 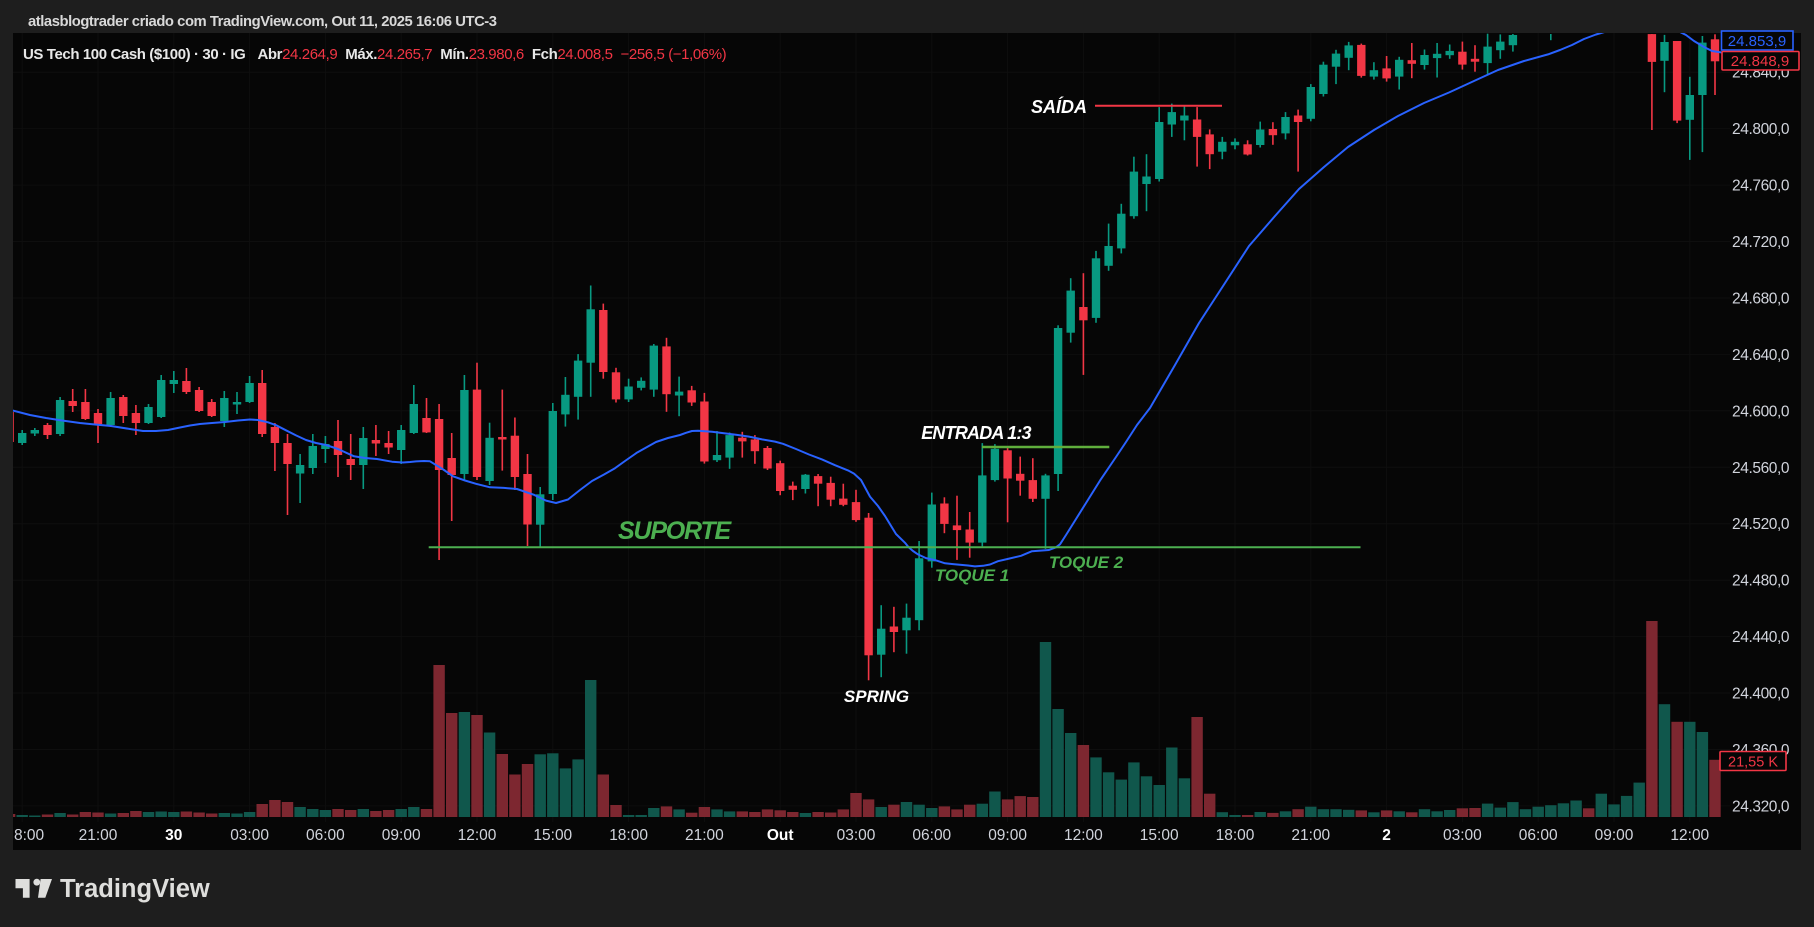 What do you see at coordinates (1760, 61) in the screenshot?
I see `svg-text: 24.848,9` at bounding box center [1760, 61].